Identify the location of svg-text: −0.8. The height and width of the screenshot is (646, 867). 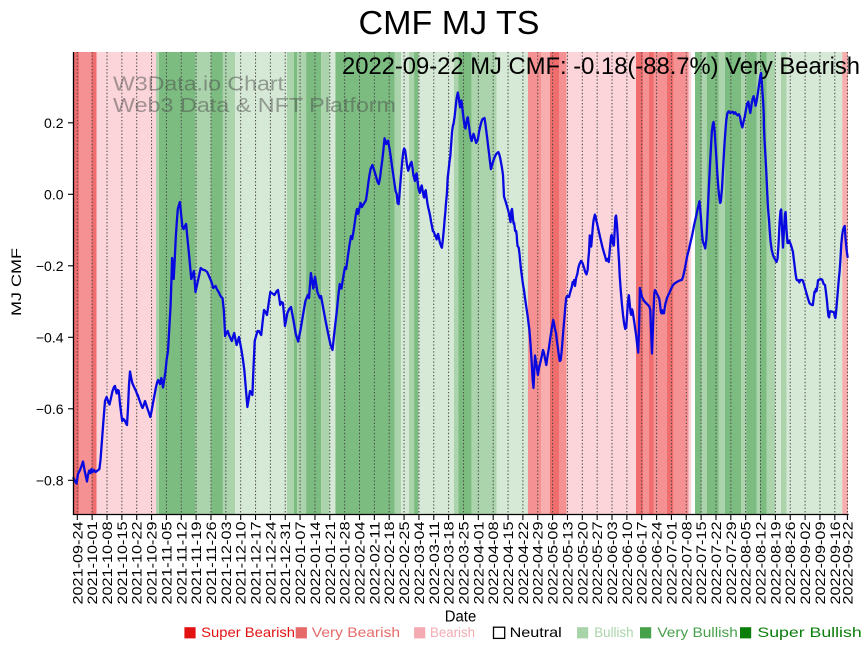
(50, 480).